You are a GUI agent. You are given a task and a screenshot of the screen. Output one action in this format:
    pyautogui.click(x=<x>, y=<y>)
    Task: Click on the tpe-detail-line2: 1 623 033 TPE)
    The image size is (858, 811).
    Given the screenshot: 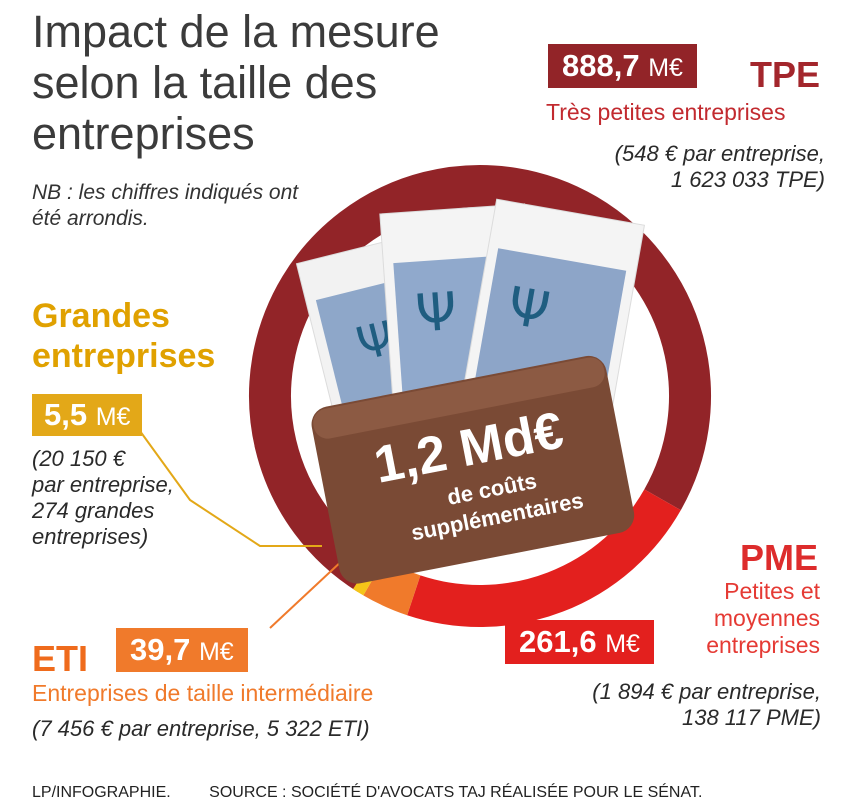 What is the action you would take?
    pyautogui.click(x=747, y=179)
    